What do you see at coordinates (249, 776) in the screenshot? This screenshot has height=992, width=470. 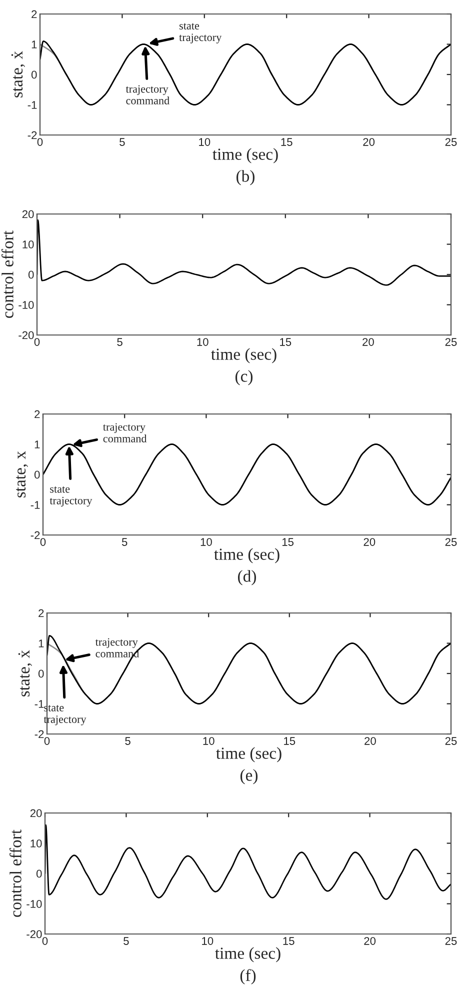 I see `text: (e)` at bounding box center [249, 776].